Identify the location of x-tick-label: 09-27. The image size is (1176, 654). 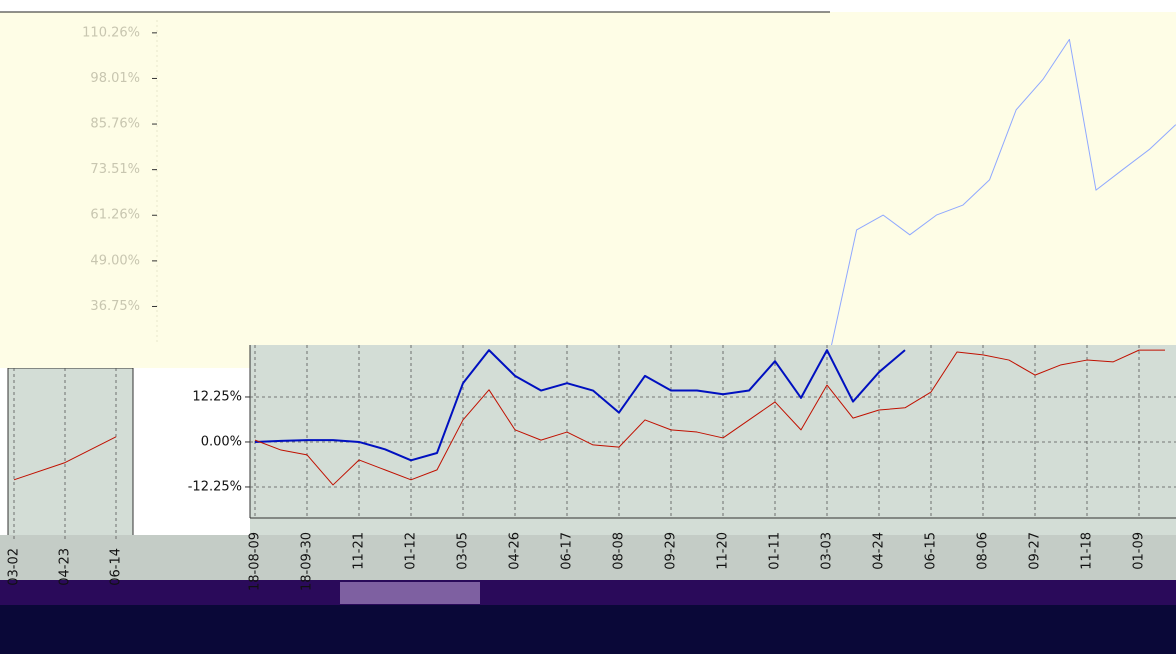
(1035, 551).